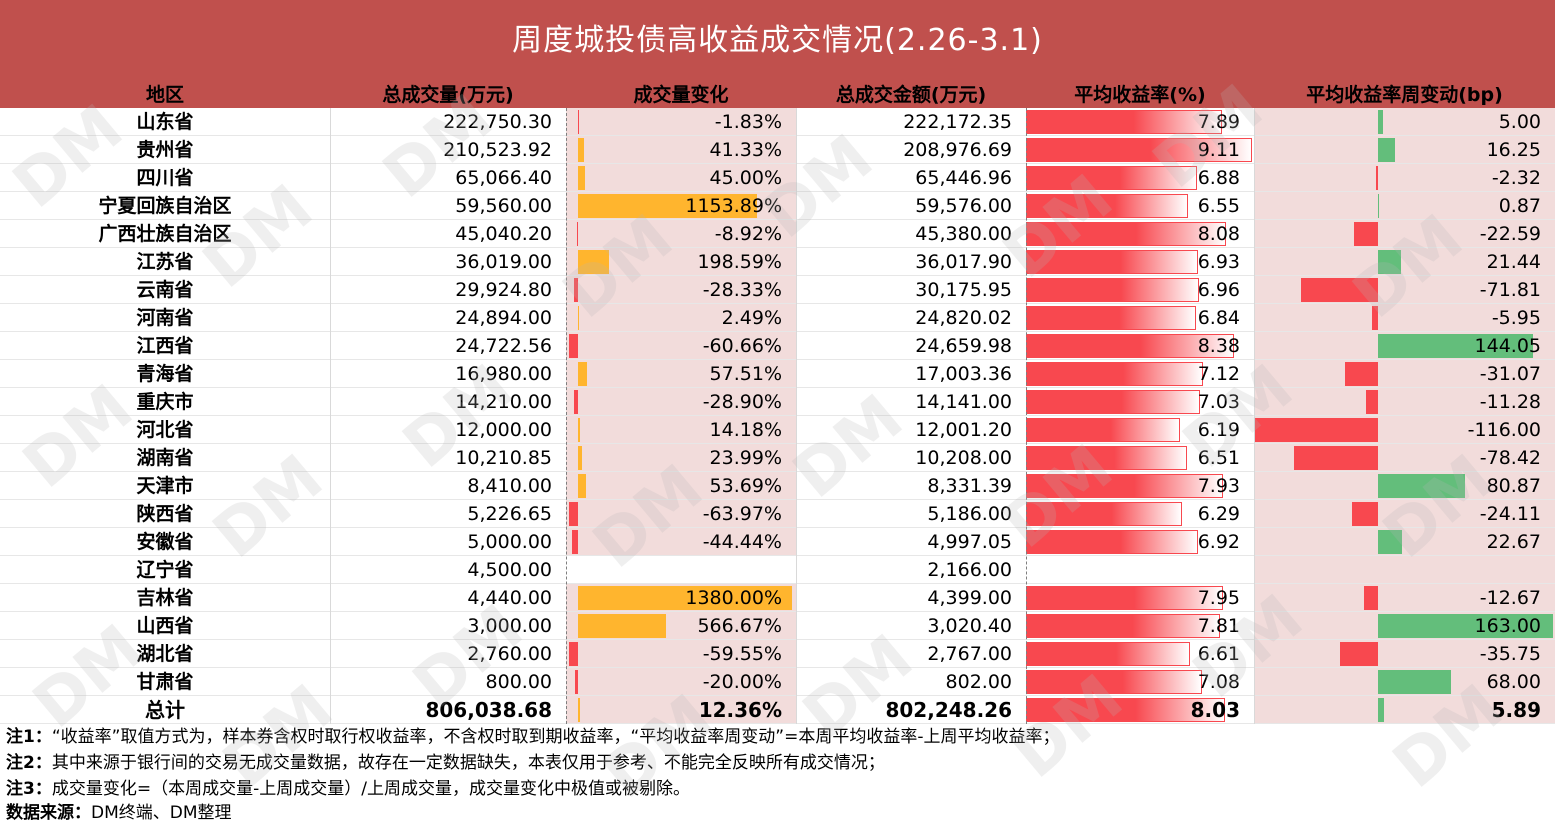 Image resolution: width=1555 pixels, height=826 pixels. I want to click on volume-change-cell-text: -28.90%, so click(742, 402).